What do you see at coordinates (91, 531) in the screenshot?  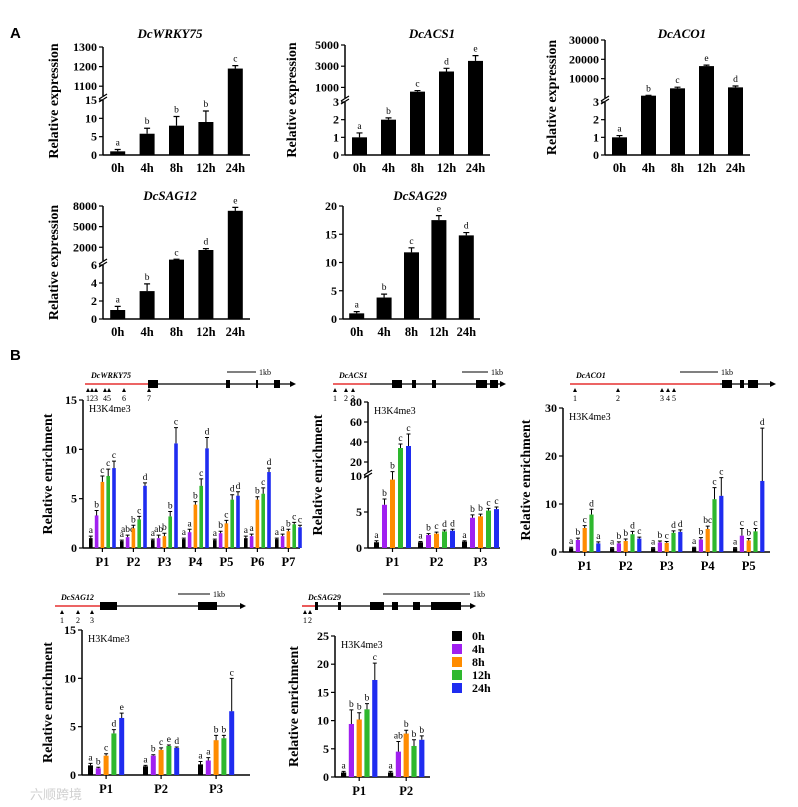 I see `chip_wrky75-sig-letter-p1-0h: a` at bounding box center [91, 531].